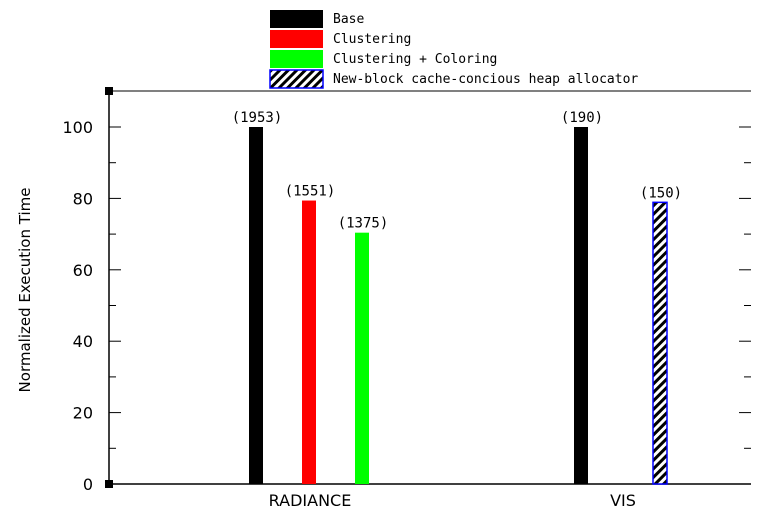 The width and height of the screenshot is (759, 510). Describe the element at coordinates (257, 118) in the screenshot. I see `data-label: (1953)` at that location.